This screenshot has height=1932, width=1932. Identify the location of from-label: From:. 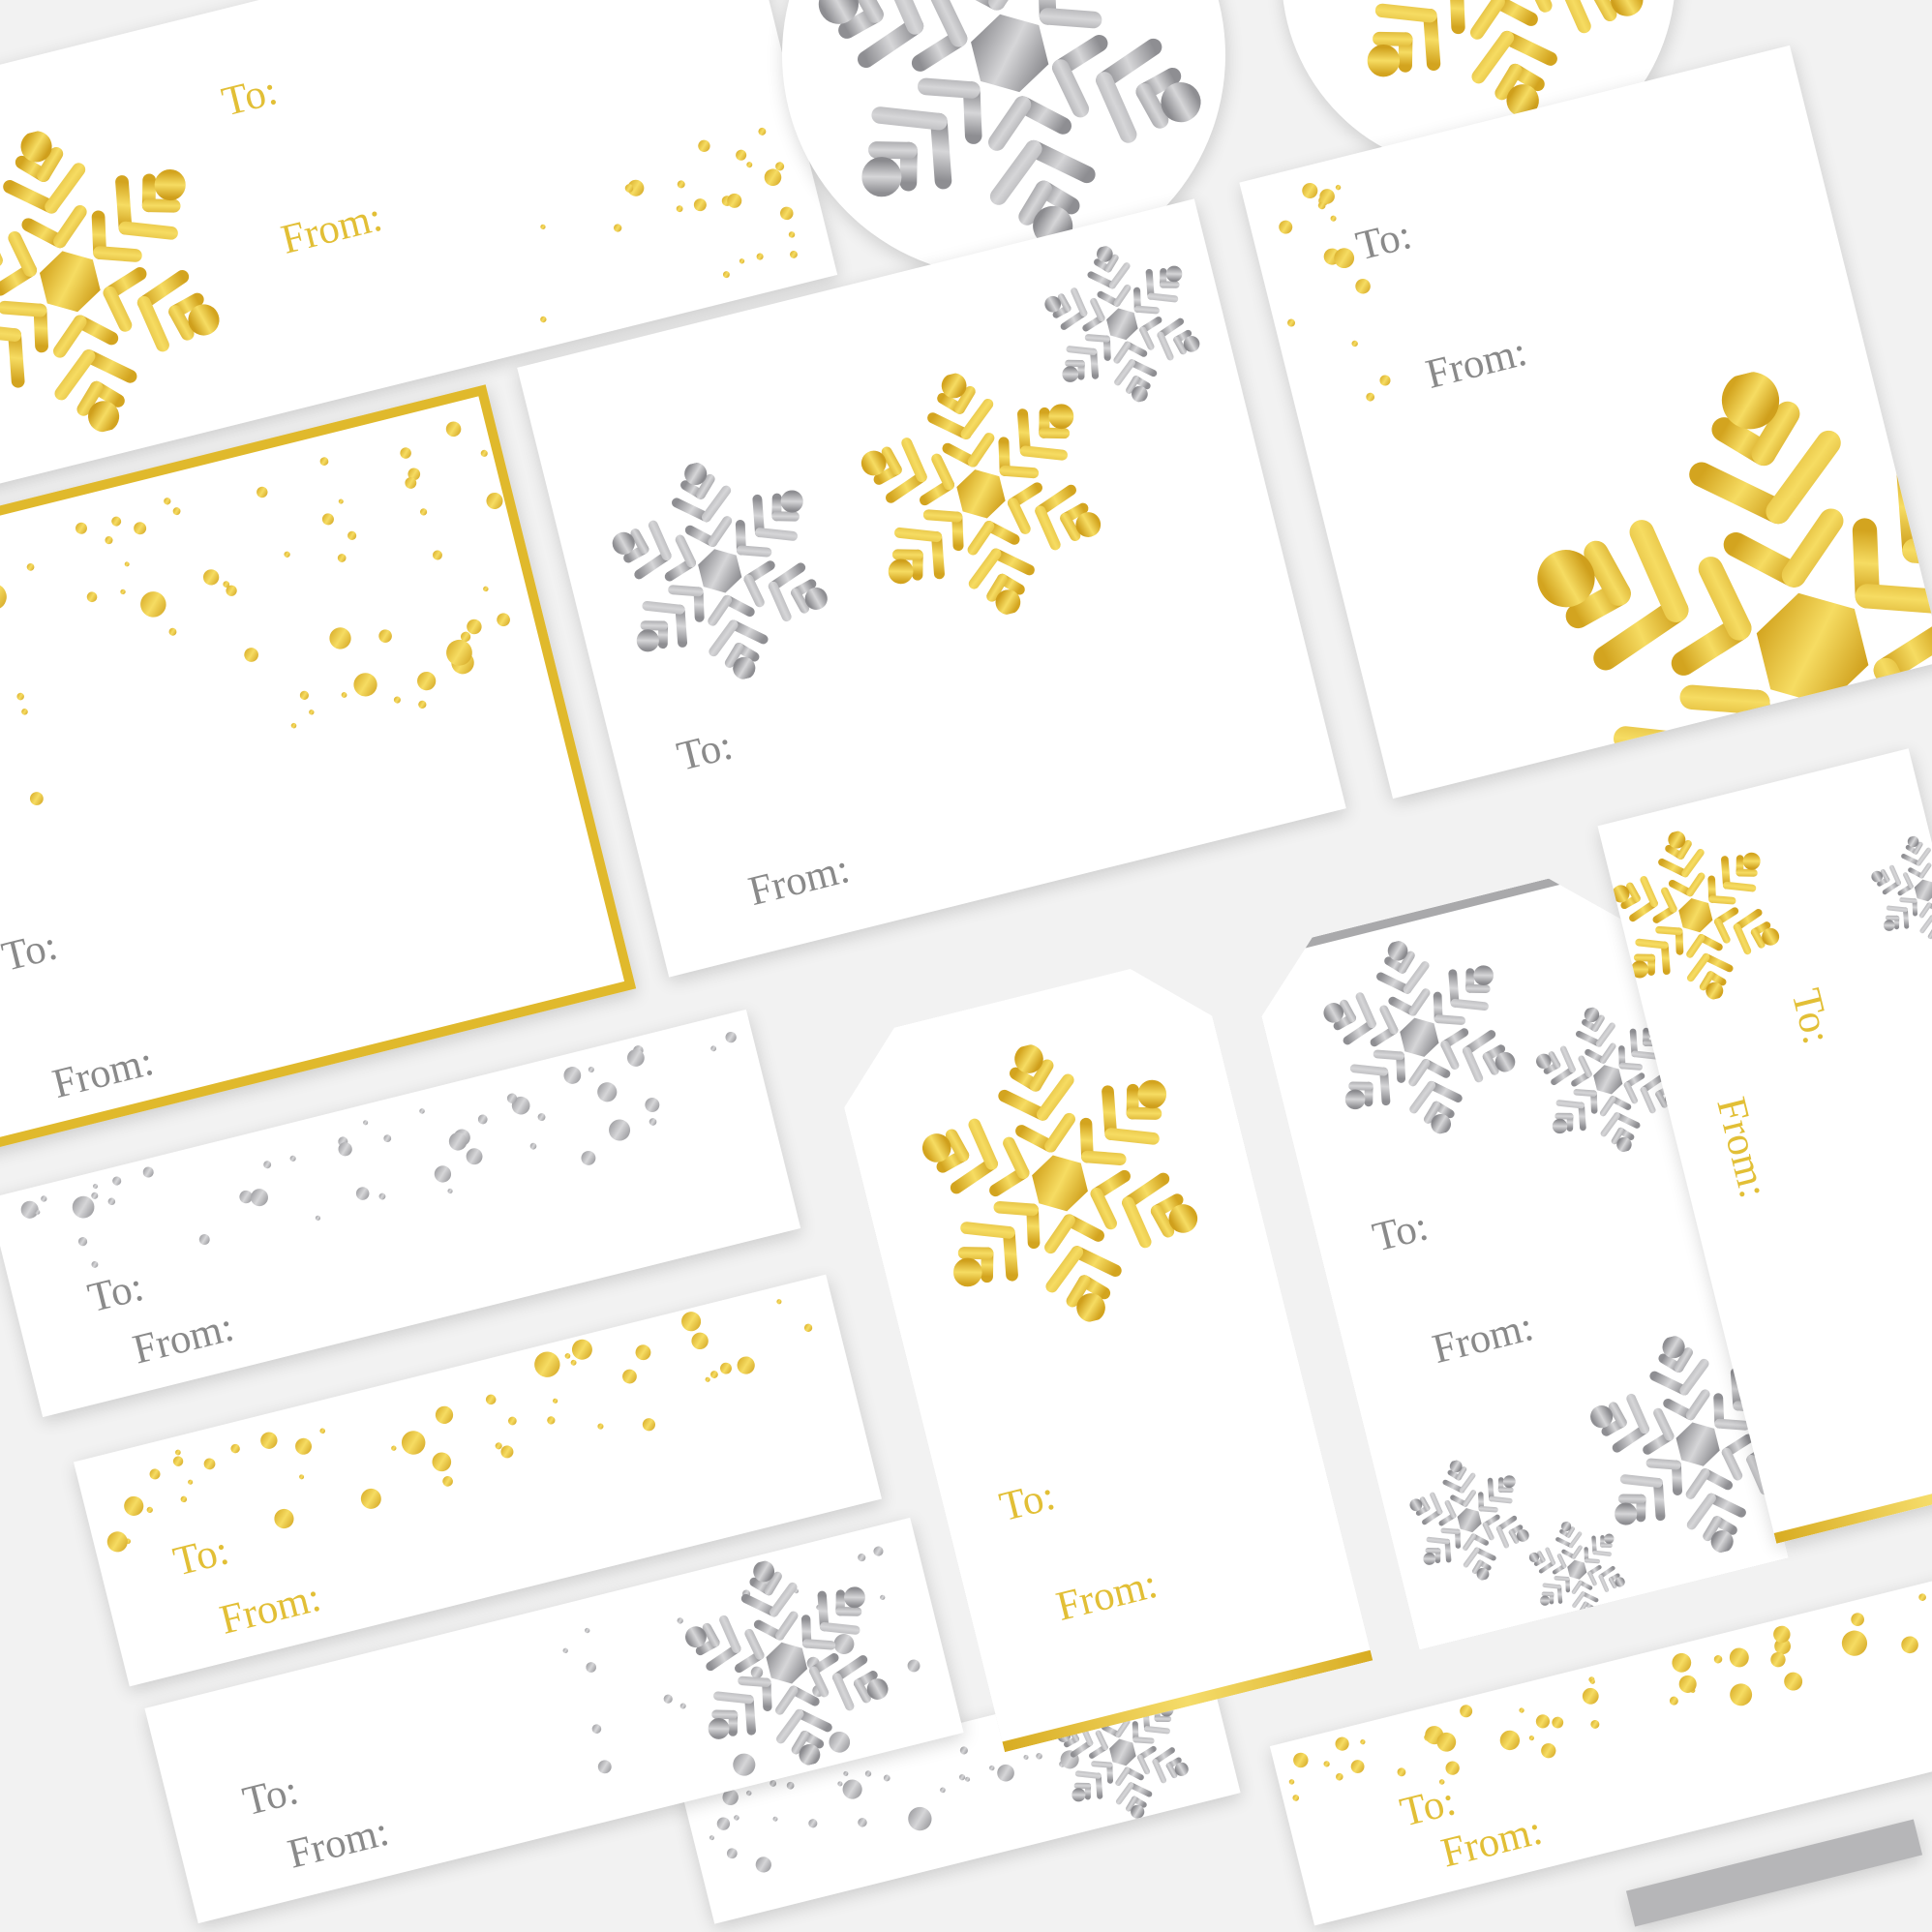
(799, 881).